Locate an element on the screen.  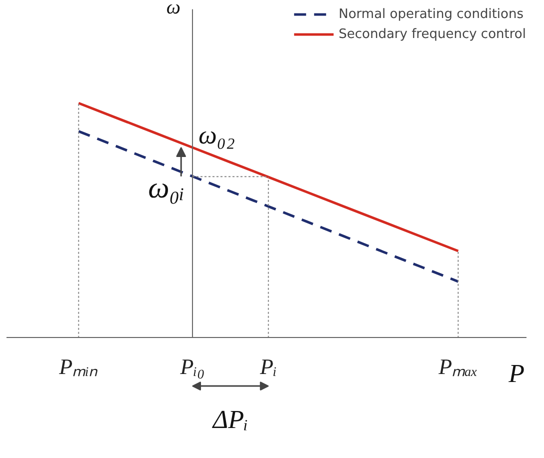
legend-label: Secondary frequency control is located at coordinates (432, 34).